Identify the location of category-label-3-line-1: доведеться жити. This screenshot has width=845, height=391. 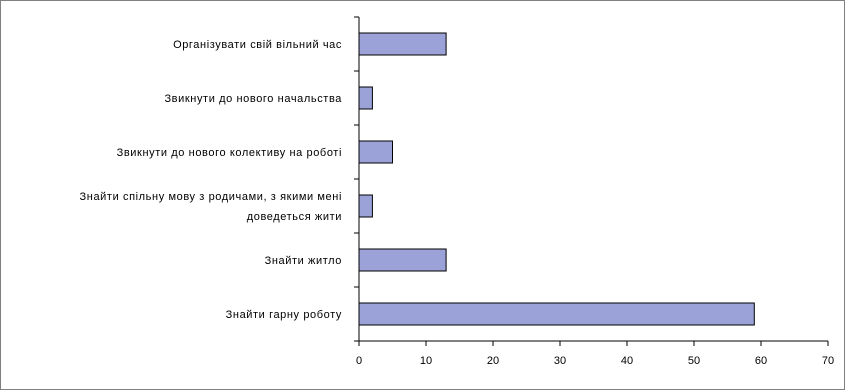
(294, 217).